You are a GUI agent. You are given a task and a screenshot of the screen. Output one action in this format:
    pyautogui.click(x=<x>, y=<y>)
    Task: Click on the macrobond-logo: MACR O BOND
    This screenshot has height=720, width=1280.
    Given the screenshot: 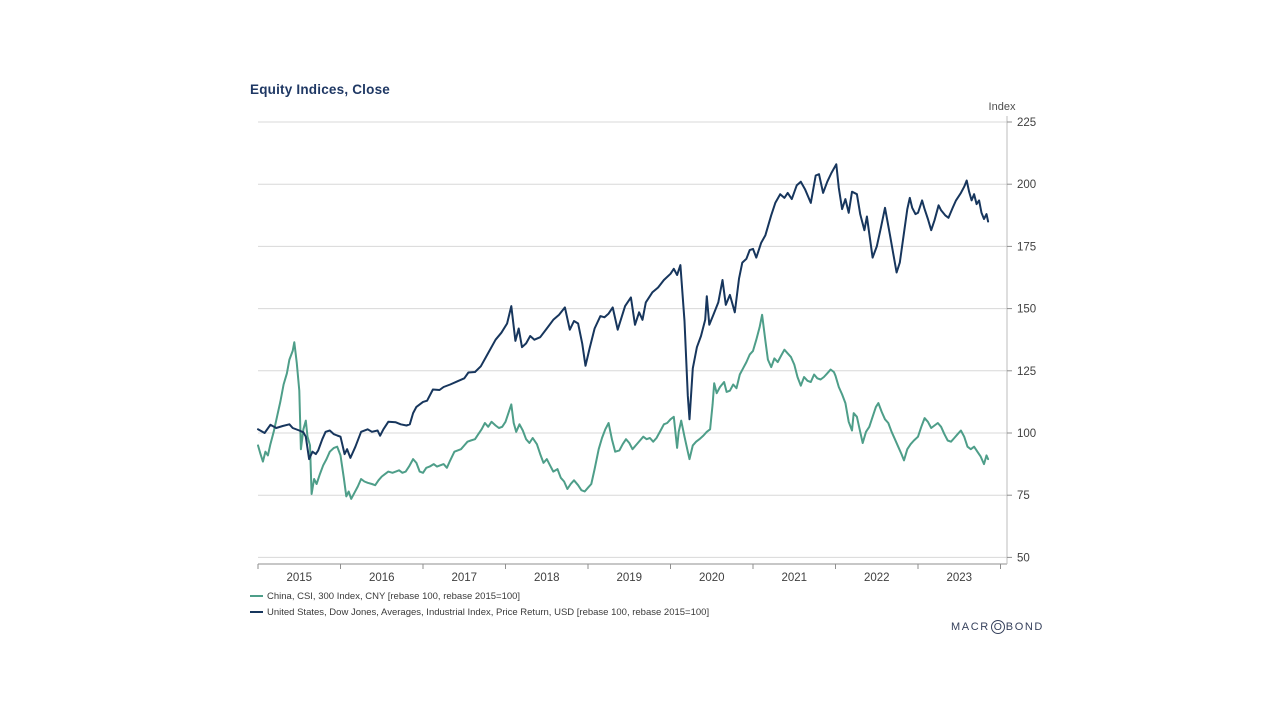 What is the action you would take?
    pyautogui.click(x=997, y=627)
    